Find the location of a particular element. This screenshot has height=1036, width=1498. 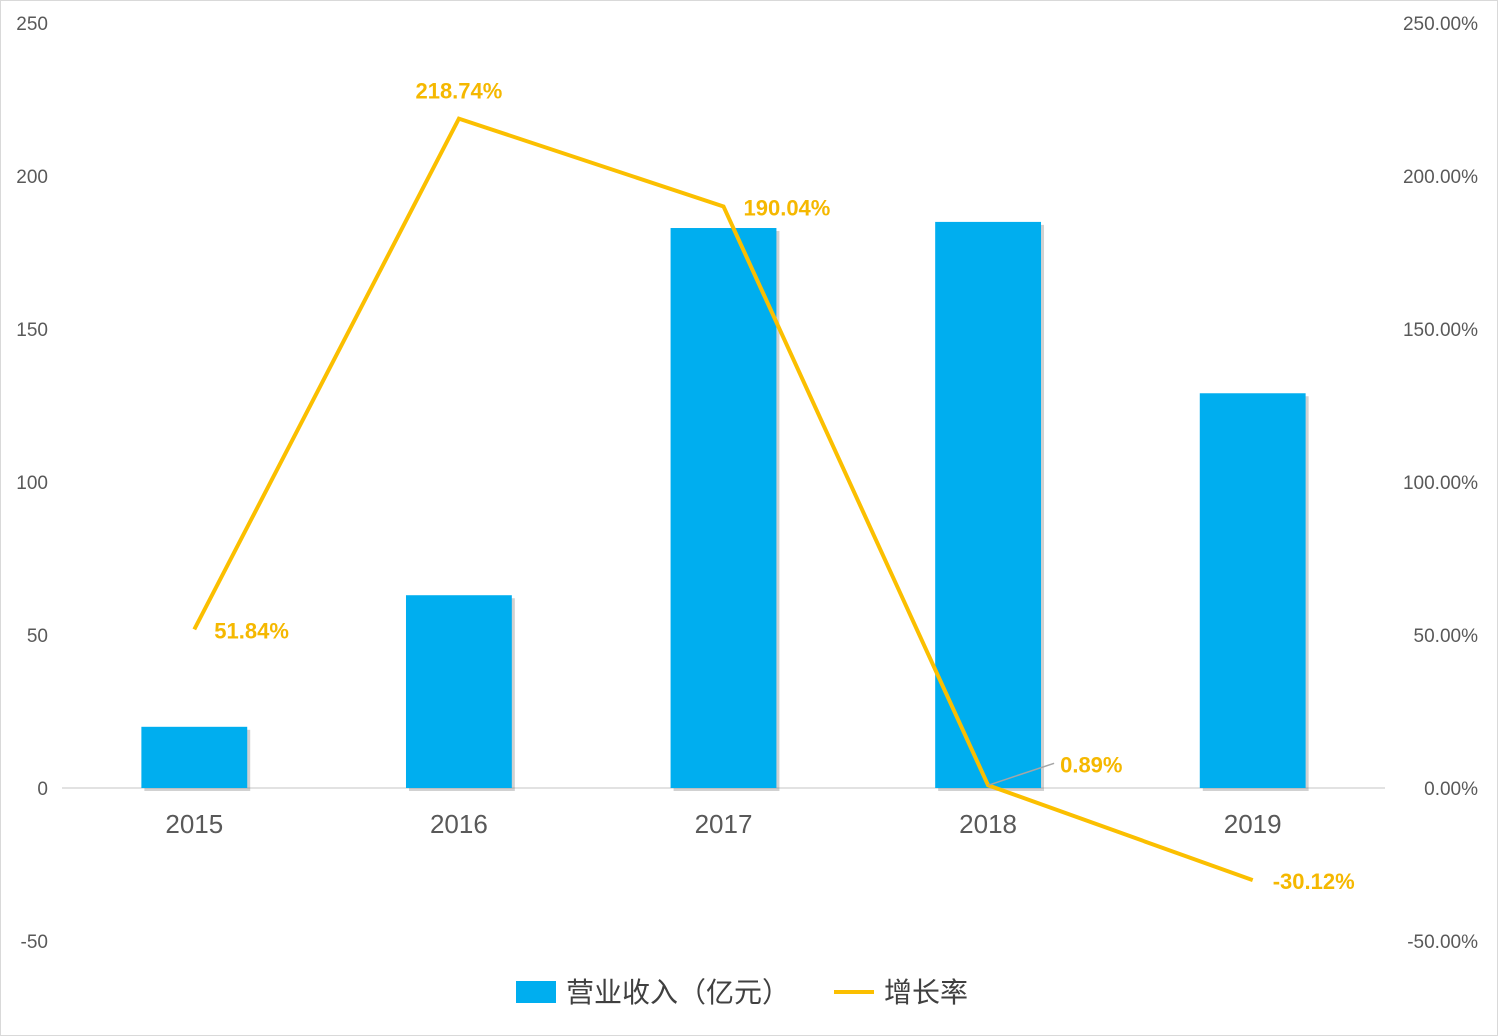

right-tick-label: 150.00% is located at coordinates (1440, 330).